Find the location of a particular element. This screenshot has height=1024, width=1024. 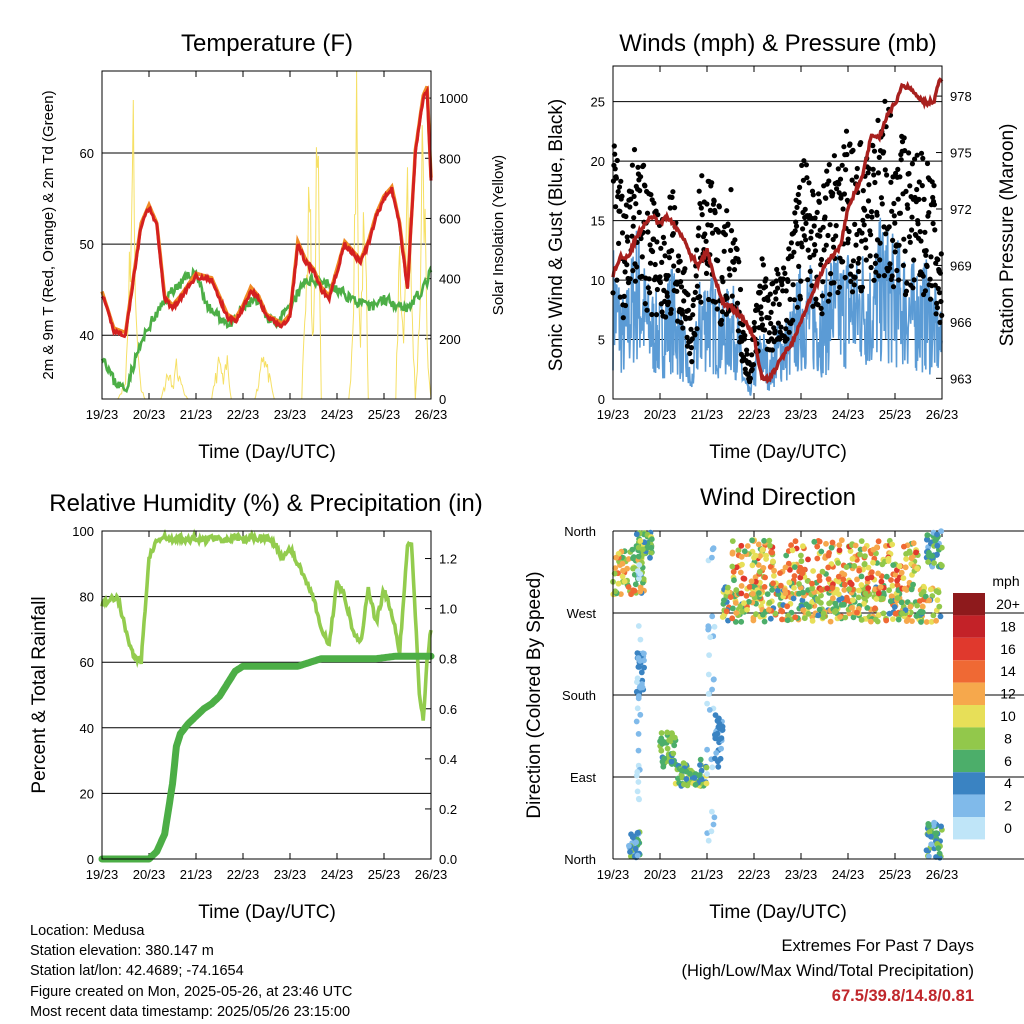

wind-right-tick-label: 963 is located at coordinates (961, 378).